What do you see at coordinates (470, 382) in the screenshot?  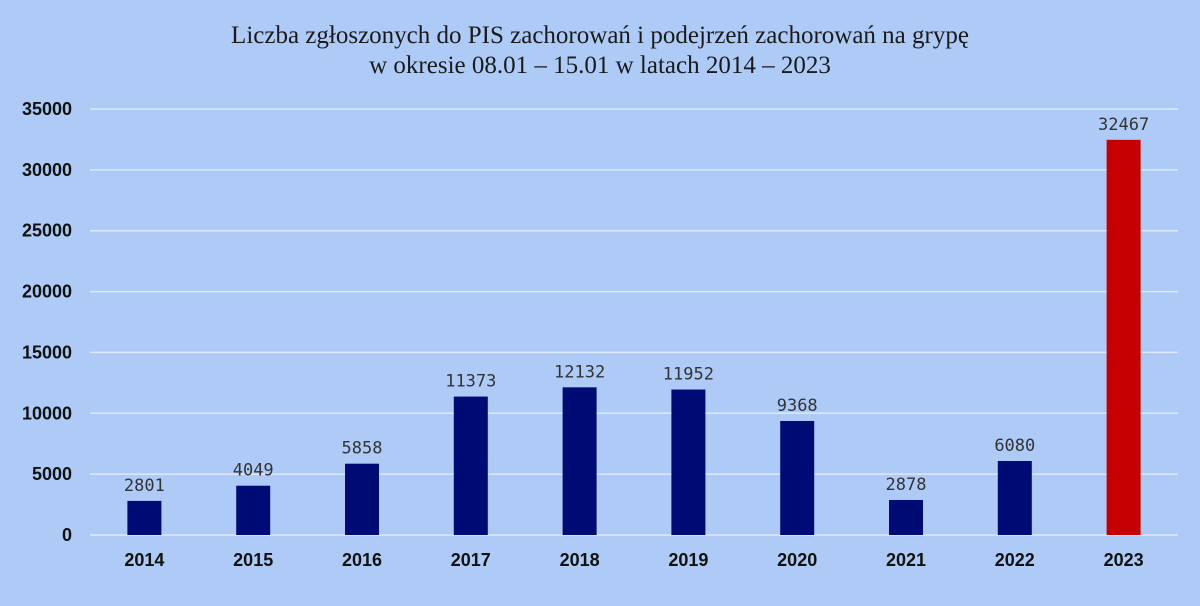 I see `data-label: 11373` at bounding box center [470, 382].